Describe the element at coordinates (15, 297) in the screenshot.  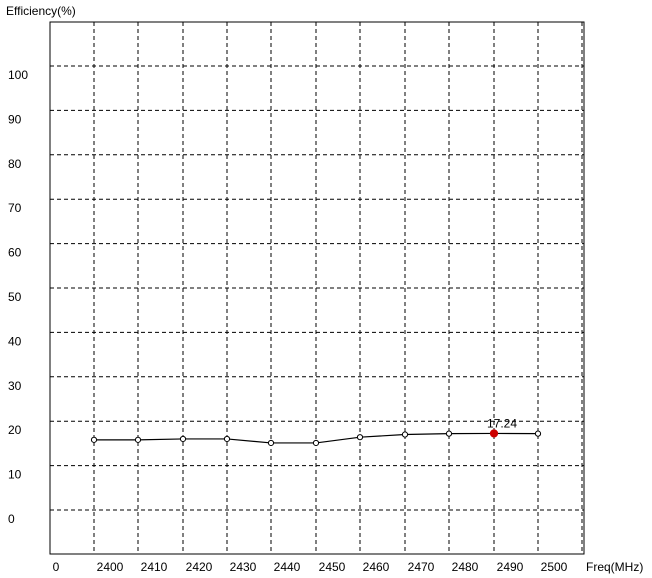
I see `y-tick-label: 50` at that location.